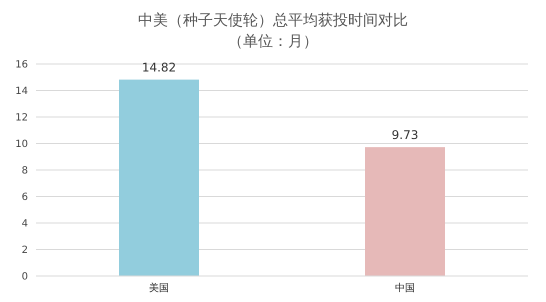  I want to click on y-tick-label: 8, so click(25, 171).